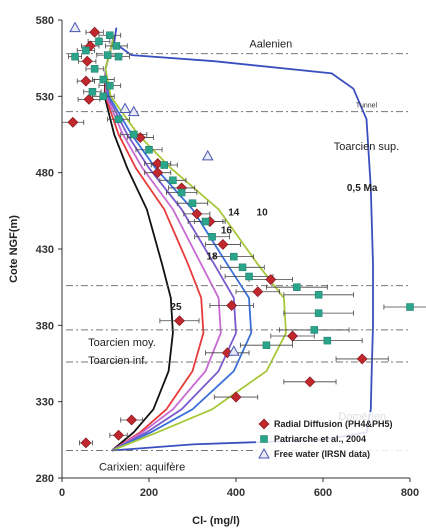  Describe the element at coordinates (45, 479) in the screenshot. I see `y-tick-label: 280` at that location.